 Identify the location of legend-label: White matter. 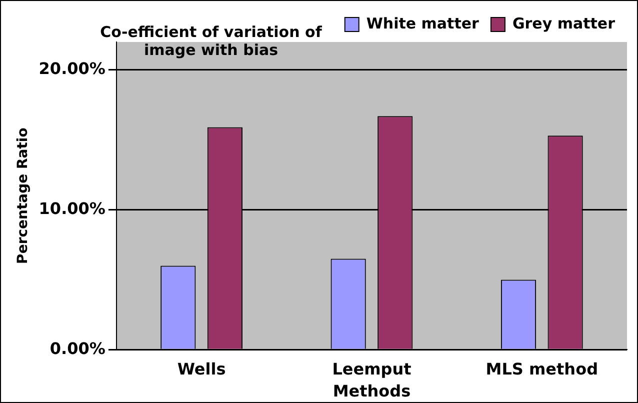
(423, 23).